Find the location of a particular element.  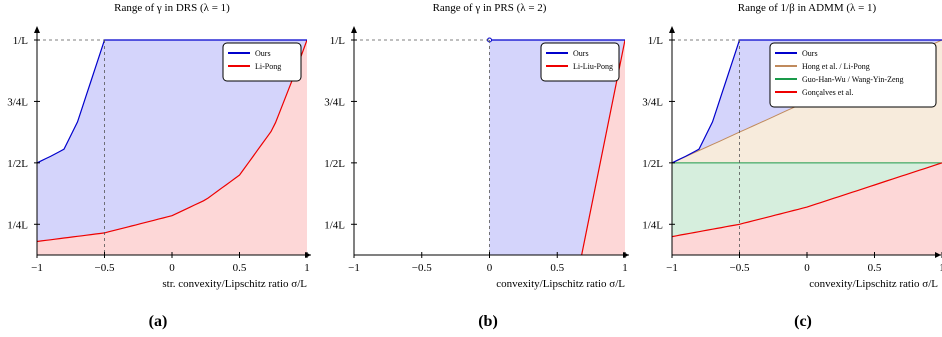

legend: Ours Li-Liu-Pong is located at coordinates (580, 62).